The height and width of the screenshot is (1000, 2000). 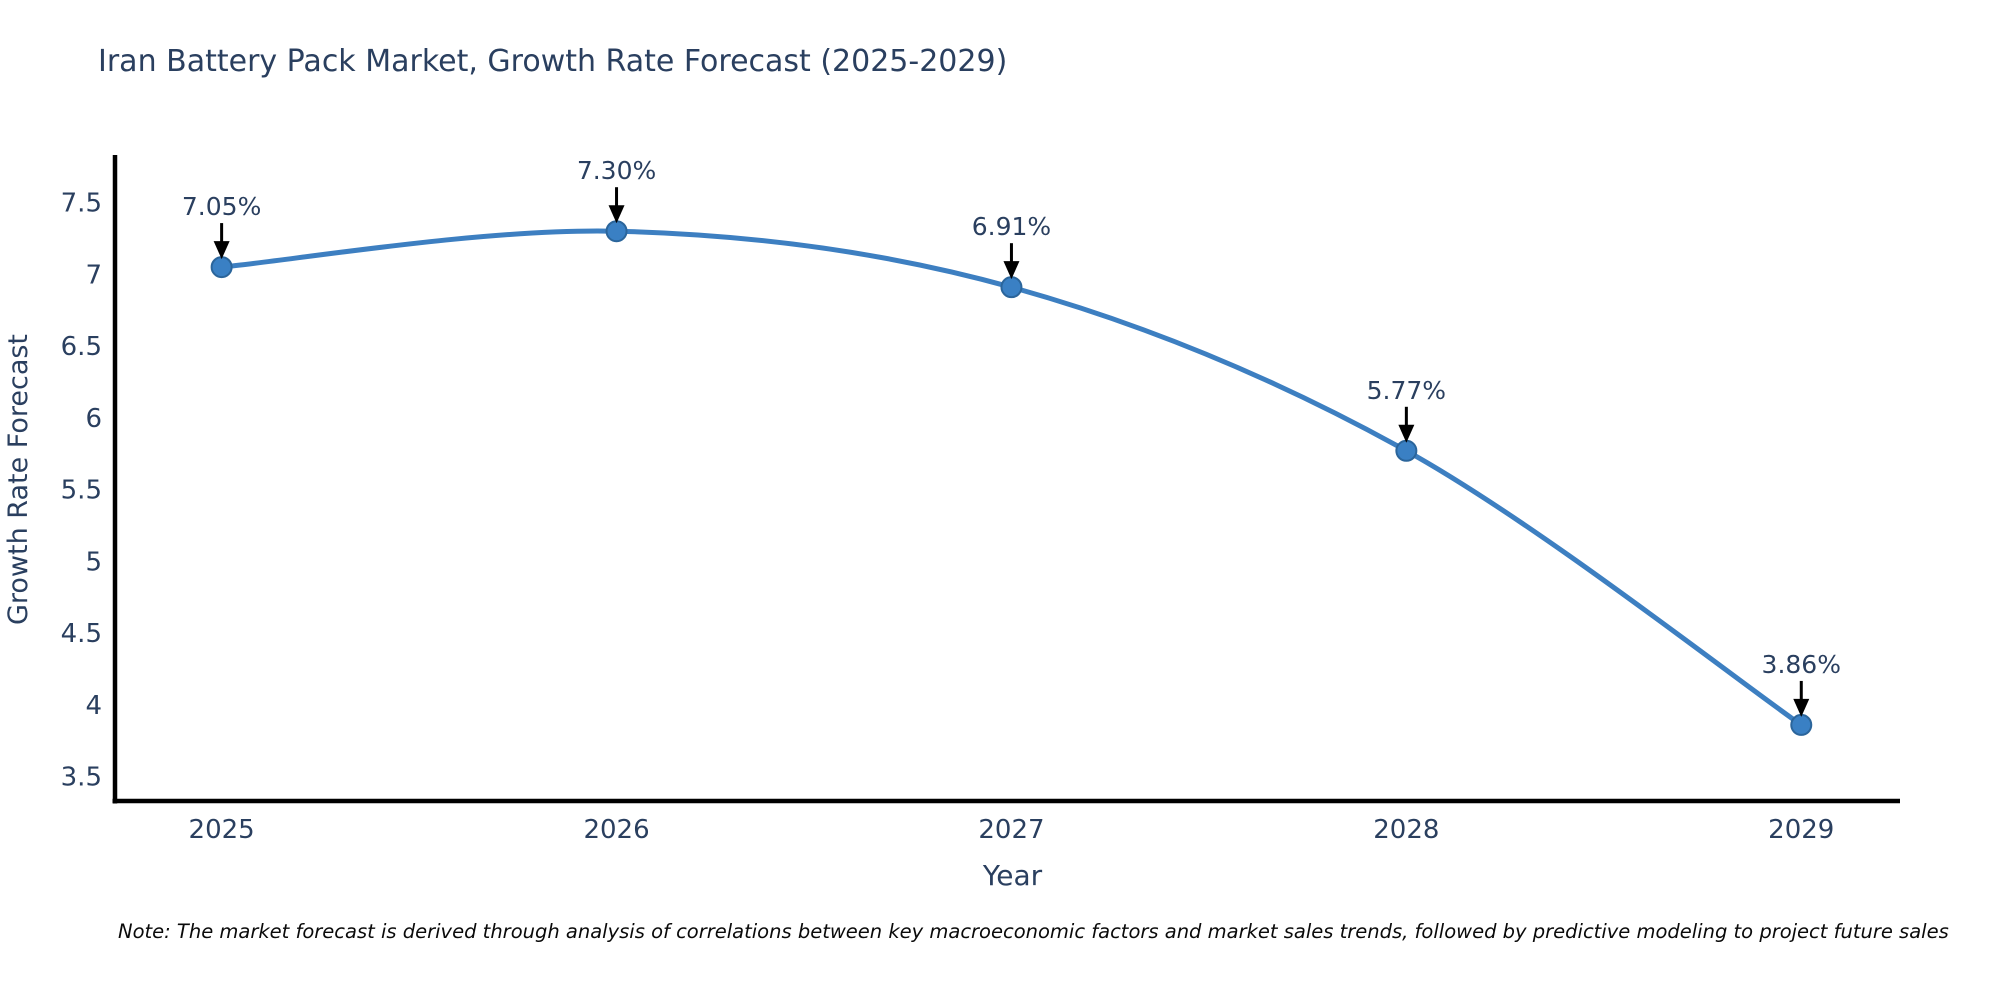 I want to click on x-tick-label: 2028, so click(x=1406, y=830).